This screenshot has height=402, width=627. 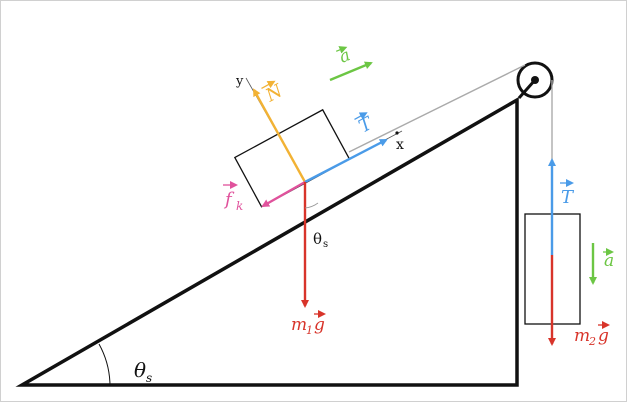 I want to click on normal-force-arrow, so click(x=279, y=135).